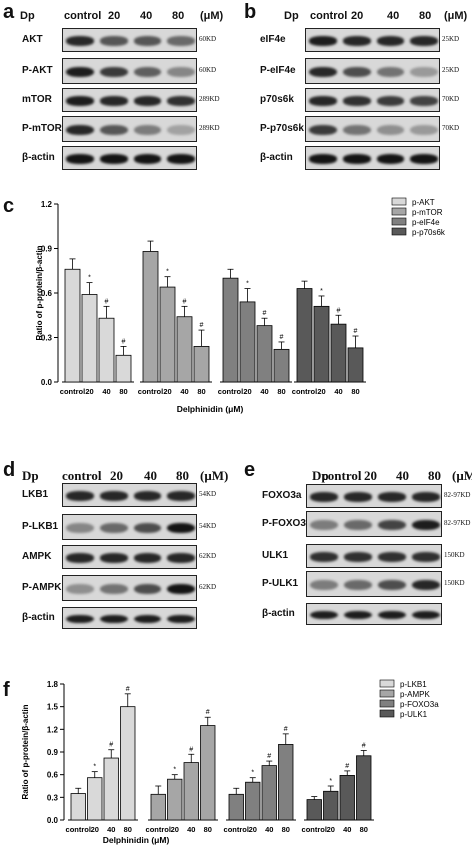 The width and height of the screenshot is (472, 846). I want to click on blot-label-a-1: P-AKT, so click(37, 70).